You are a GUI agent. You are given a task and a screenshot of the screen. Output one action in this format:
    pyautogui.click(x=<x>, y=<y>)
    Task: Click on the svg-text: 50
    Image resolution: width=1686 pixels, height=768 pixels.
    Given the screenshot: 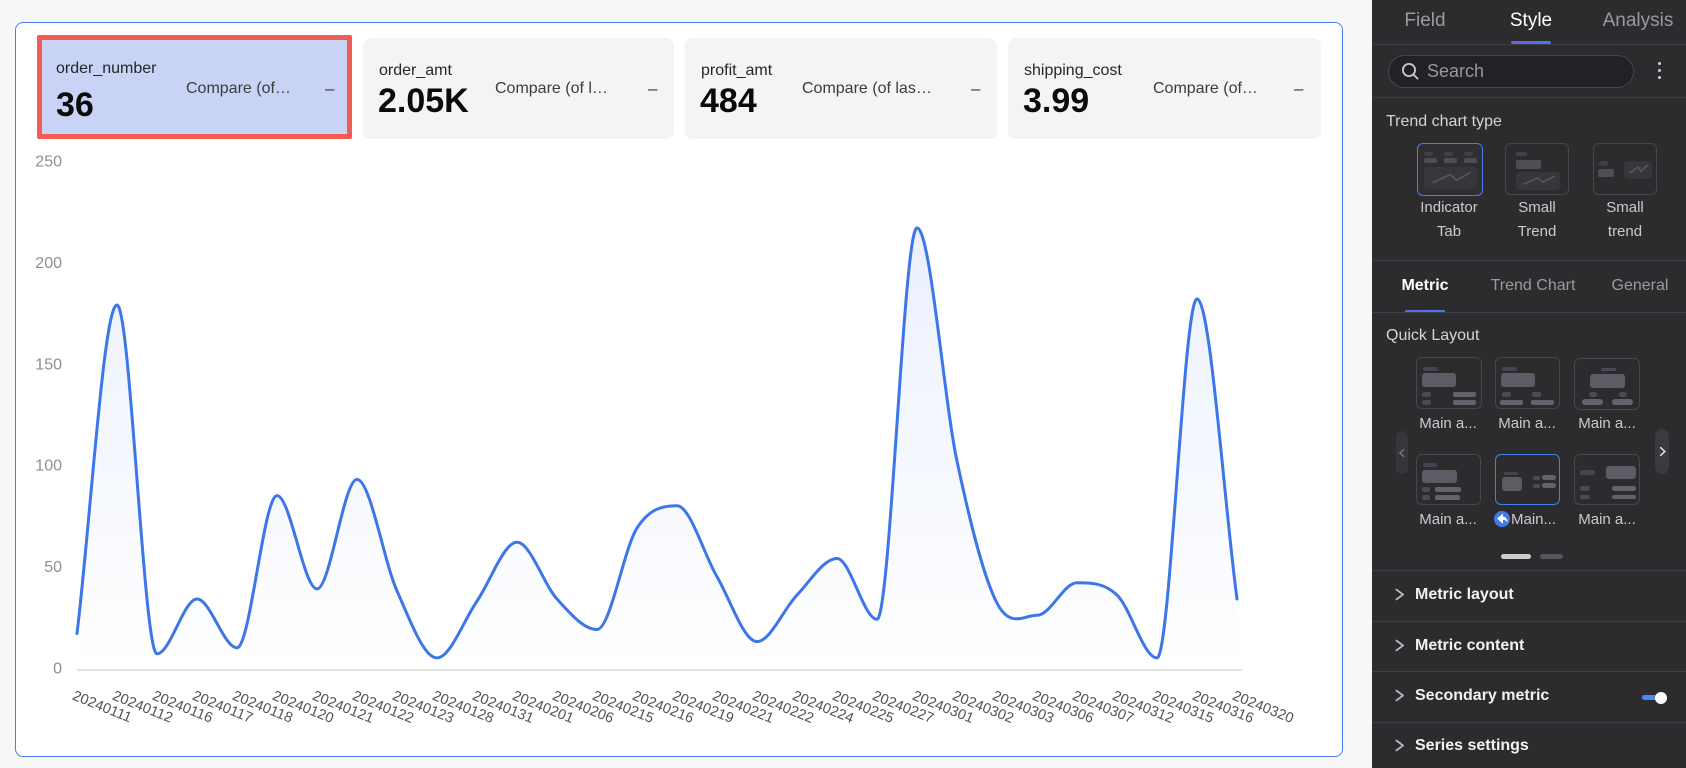 What is the action you would take?
    pyautogui.click(x=53, y=567)
    